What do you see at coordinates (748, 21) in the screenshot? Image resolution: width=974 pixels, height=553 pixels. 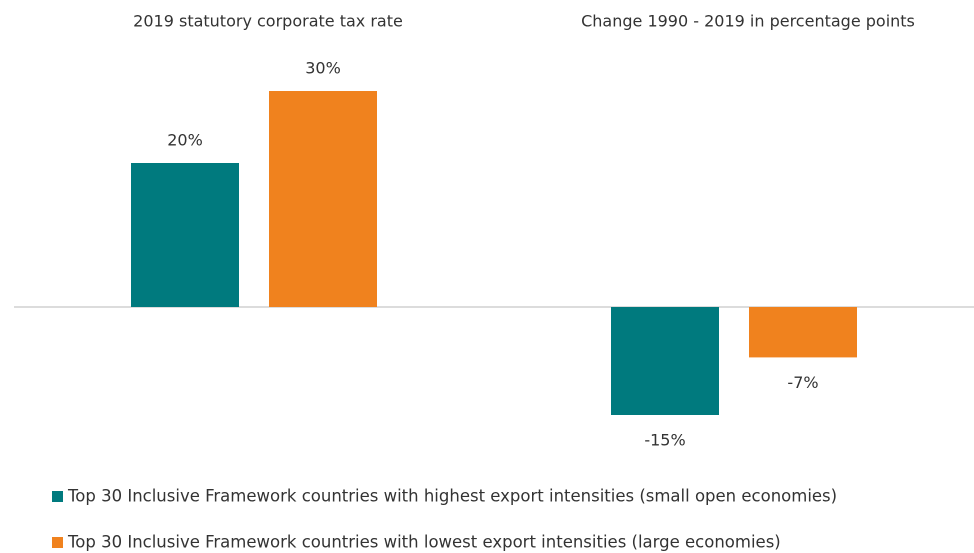 I see `category-label: Change 1990 - 2019 in percentage points` at bounding box center [748, 21].